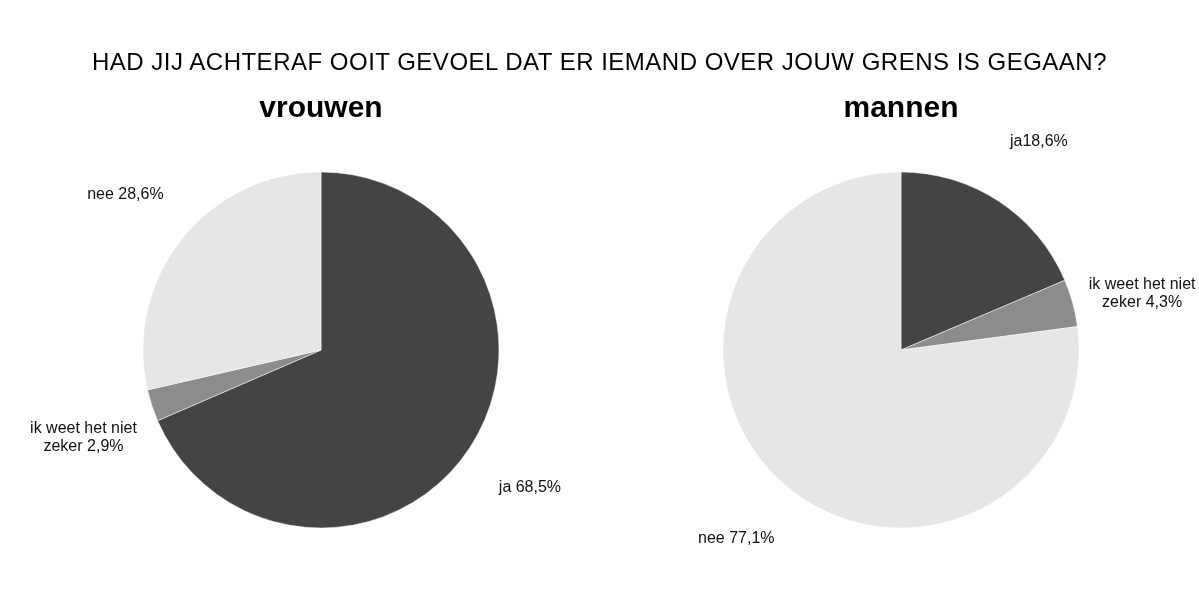 Image resolution: width=1199 pixels, height=591 pixels. Describe the element at coordinates (1142, 293) in the screenshot. I see `slice-label: ik weet het niet zeker 4,3%` at that location.